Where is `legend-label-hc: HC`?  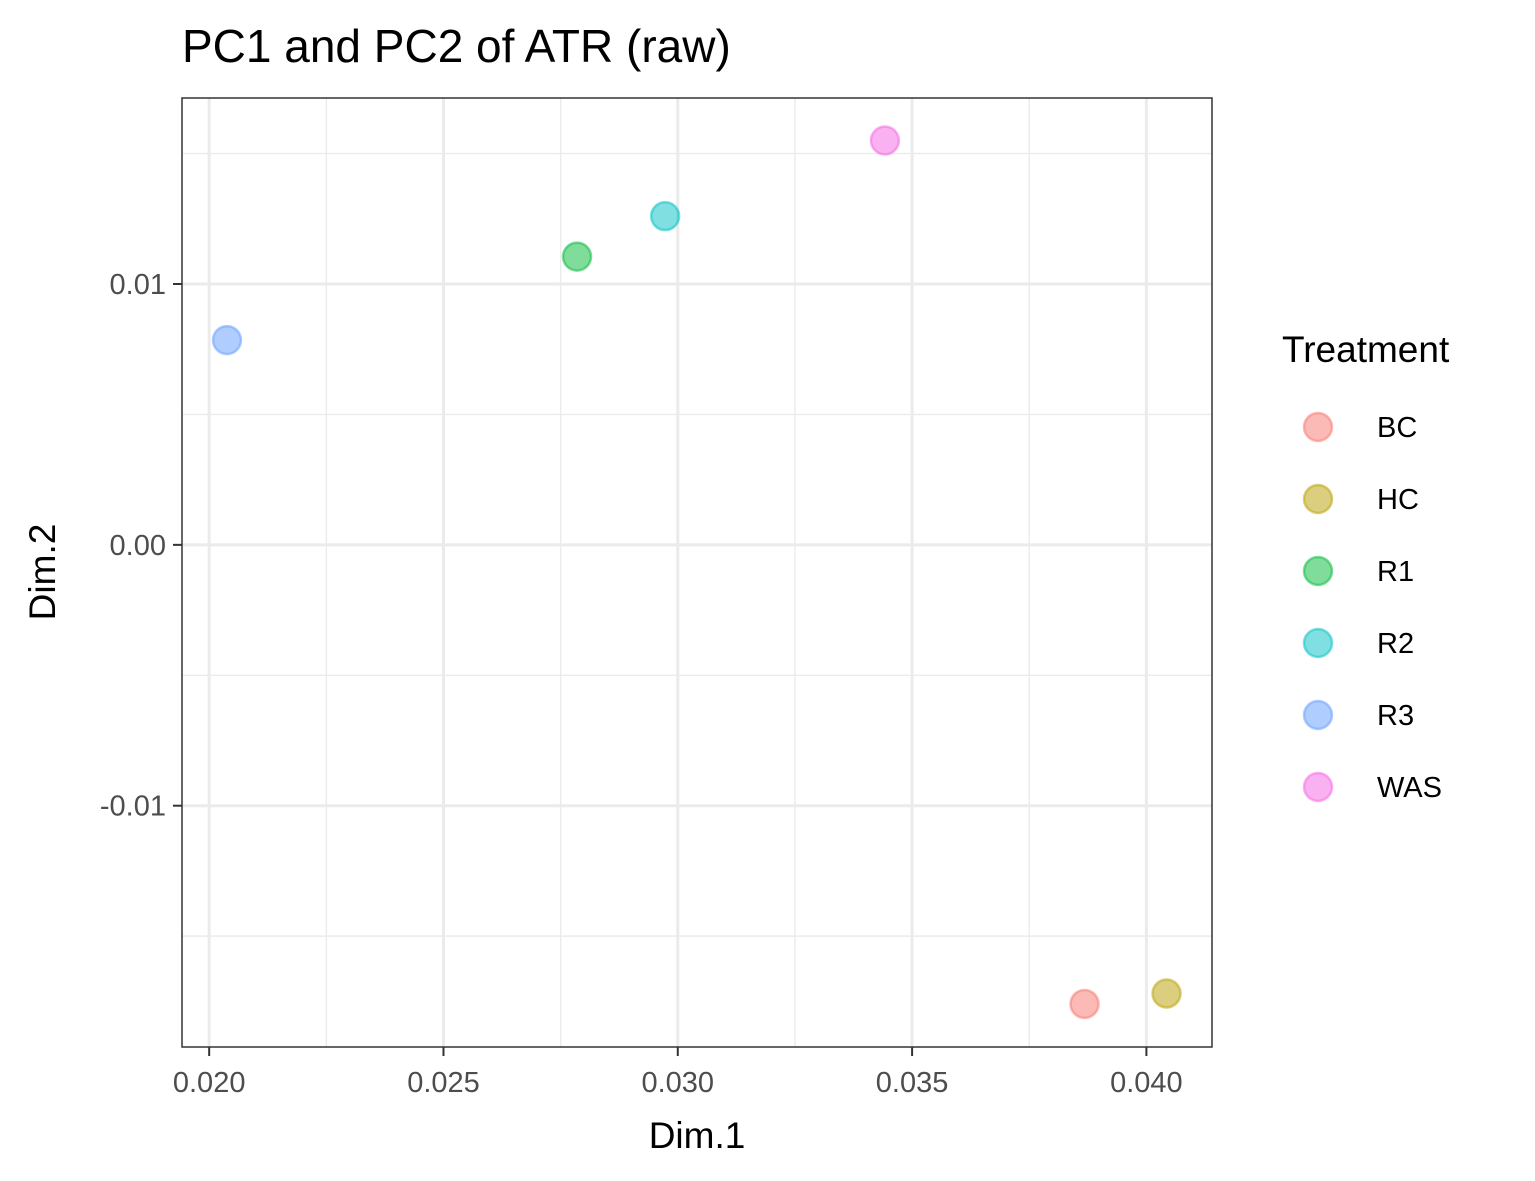 legend-label-hc: HC is located at coordinates (1398, 500).